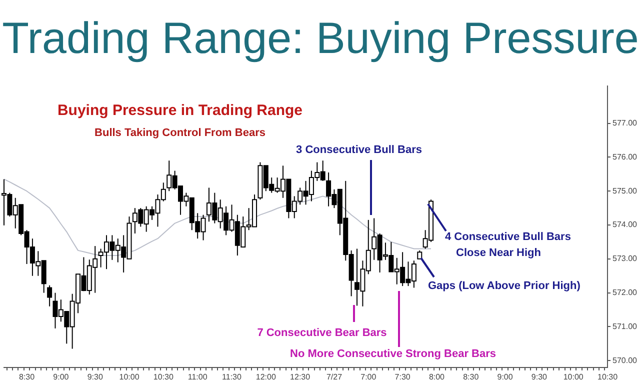 This screenshot has width=641, height=384. What do you see at coordinates (232, 377) in the screenshot?
I see `x-tick-label: 11:30` at bounding box center [232, 377].